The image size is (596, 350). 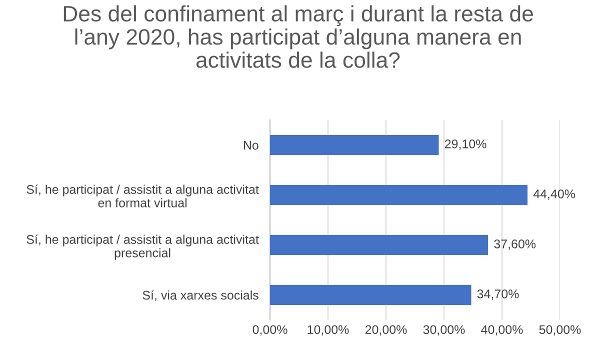 I want to click on y-tick-label: Sí, he participat / assistit a alguna activitat presencial, so click(x=142, y=247).